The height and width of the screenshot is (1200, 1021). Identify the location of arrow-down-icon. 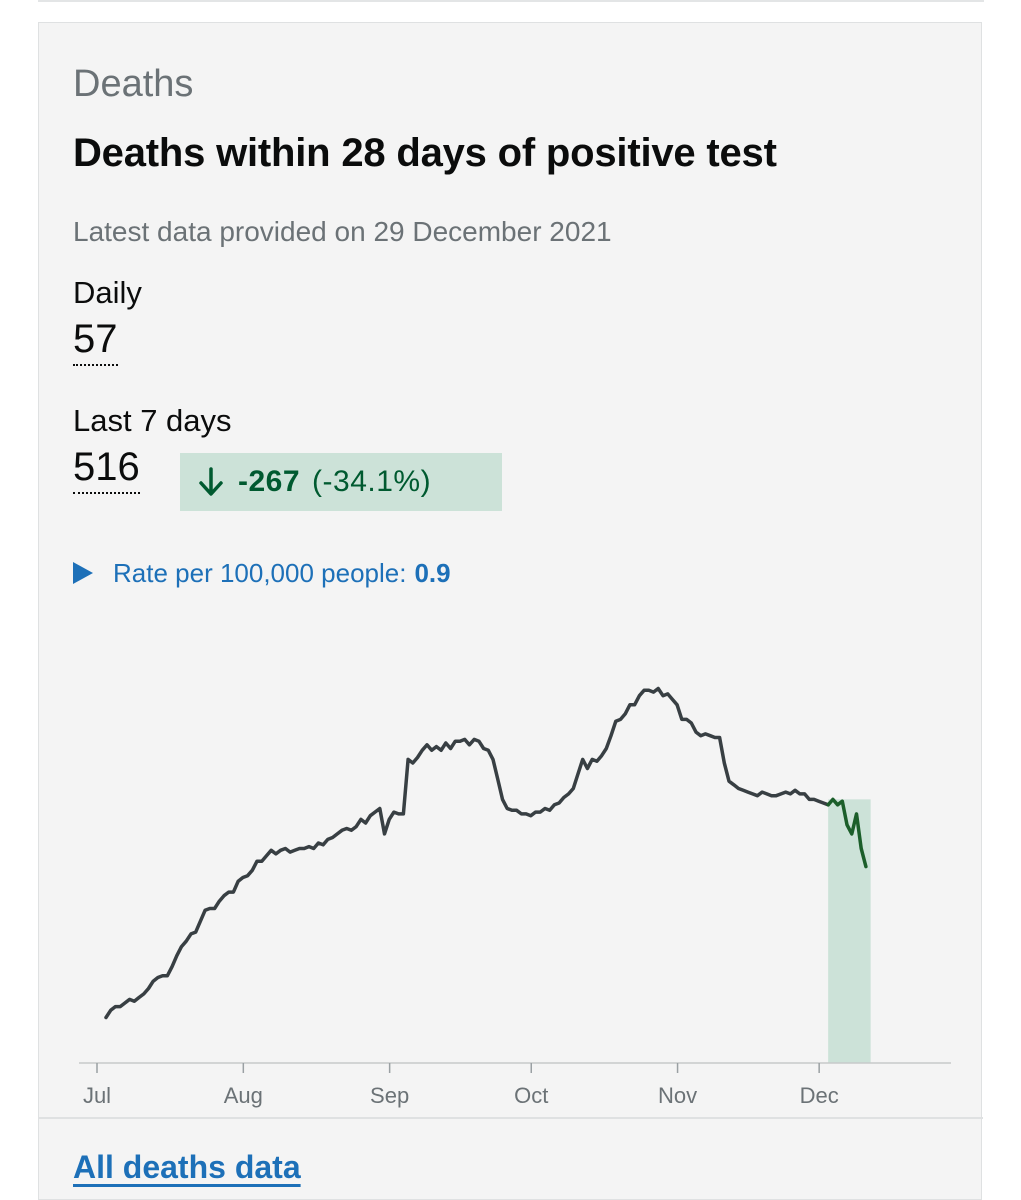
(211, 481).